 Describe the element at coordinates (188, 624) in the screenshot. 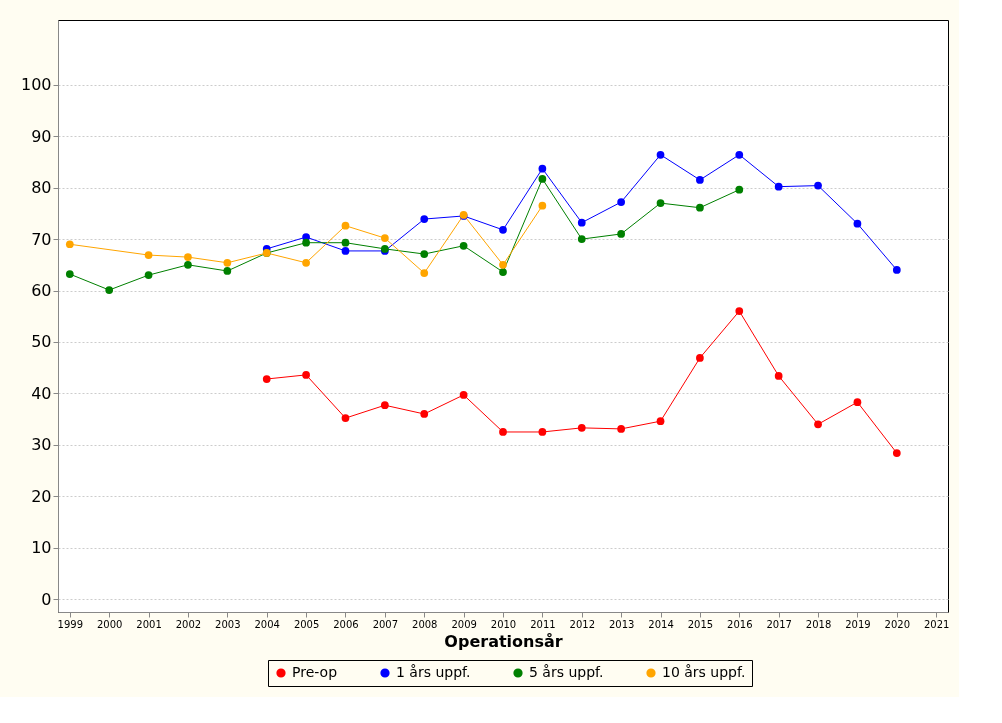

I see `x-tick-label: 2002` at that location.